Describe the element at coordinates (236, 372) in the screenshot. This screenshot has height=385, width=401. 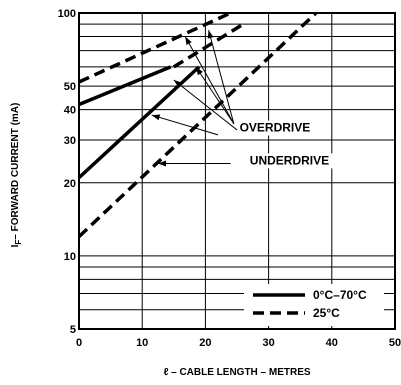
I see `x-axis-title: ℓ – CABLE LENGTH – METRES` at that location.